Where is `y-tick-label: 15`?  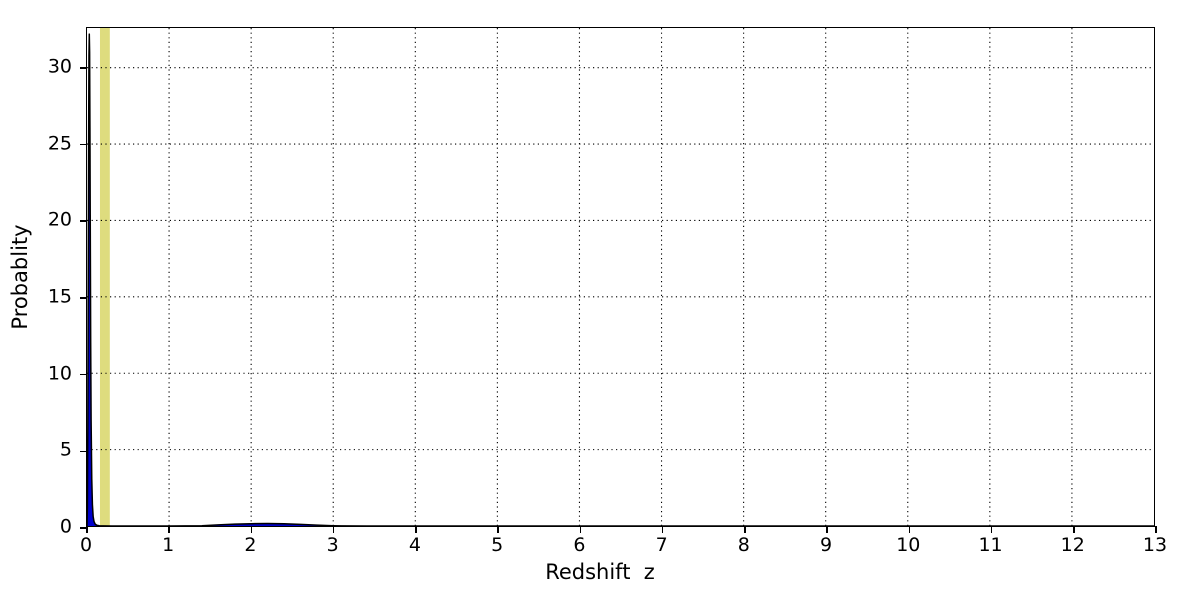 y-tick-label: 15 is located at coordinates (59, 296).